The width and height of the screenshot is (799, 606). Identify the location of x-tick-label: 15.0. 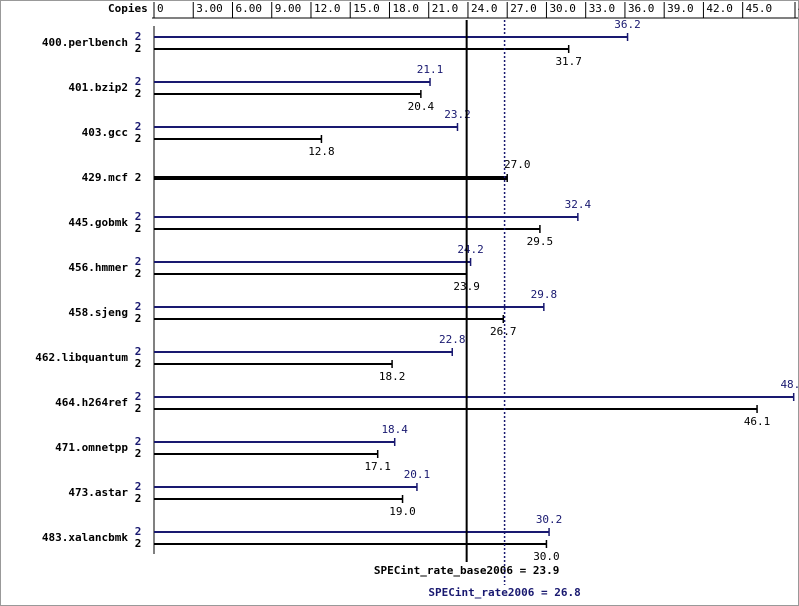
(366, 8).